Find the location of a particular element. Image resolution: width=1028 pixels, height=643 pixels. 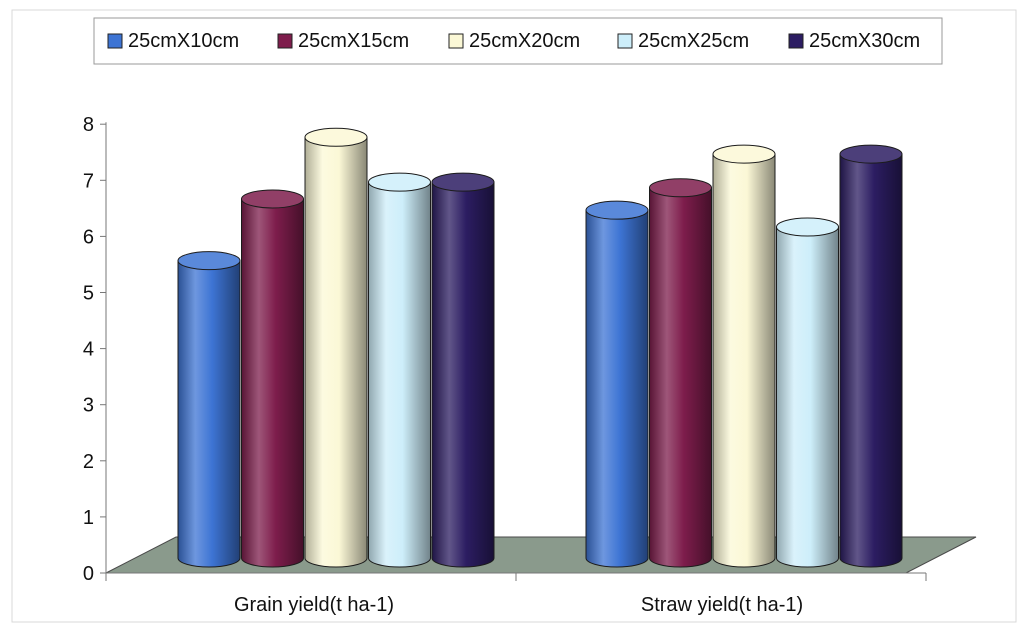

legend-label: 25cmX25cm is located at coordinates (693, 41).